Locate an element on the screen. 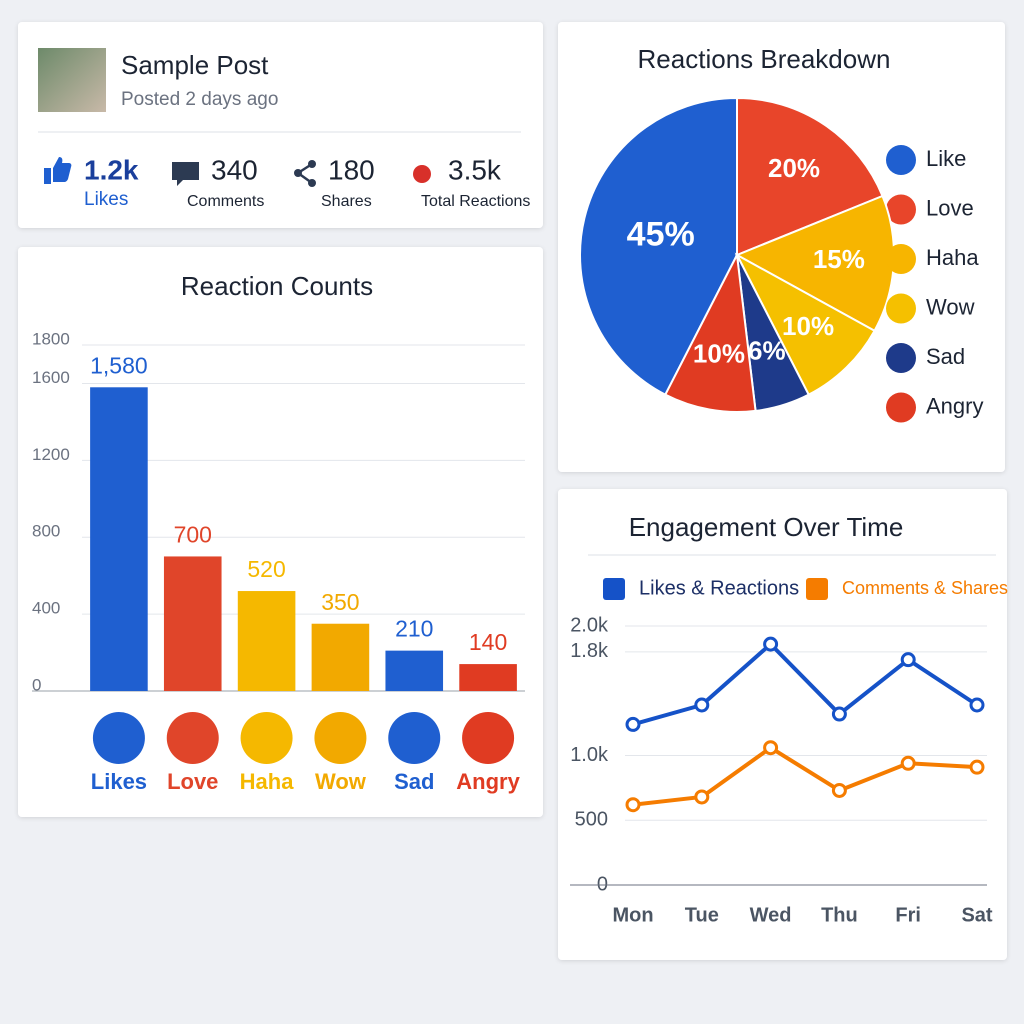  value-label: 520 is located at coordinates (266, 569).